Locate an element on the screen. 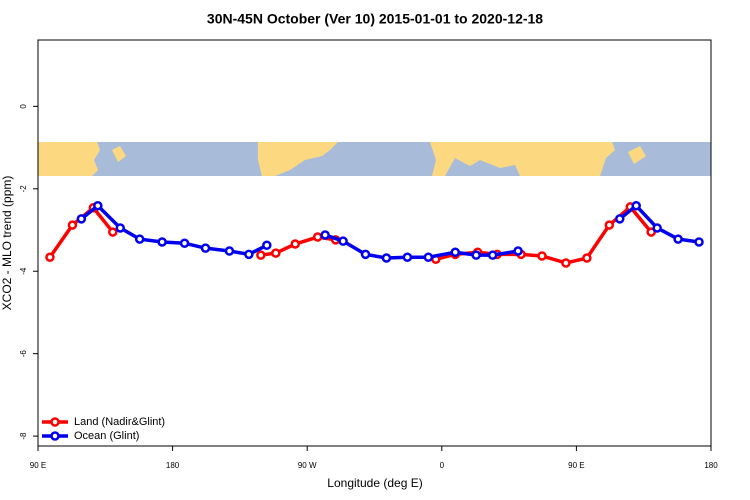  x-tick-label: 90 W is located at coordinates (307, 465).